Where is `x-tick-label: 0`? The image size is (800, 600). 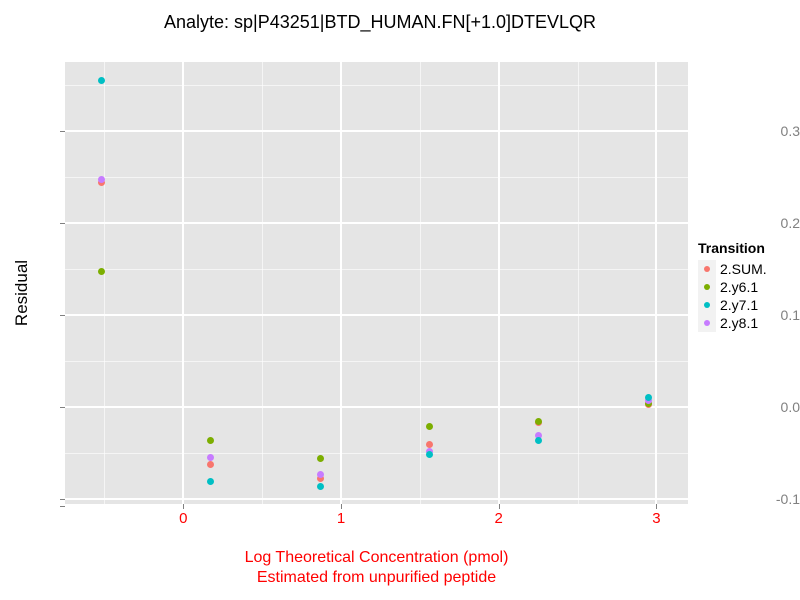 x-tick-label: 0 is located at coordinates (183, 518).